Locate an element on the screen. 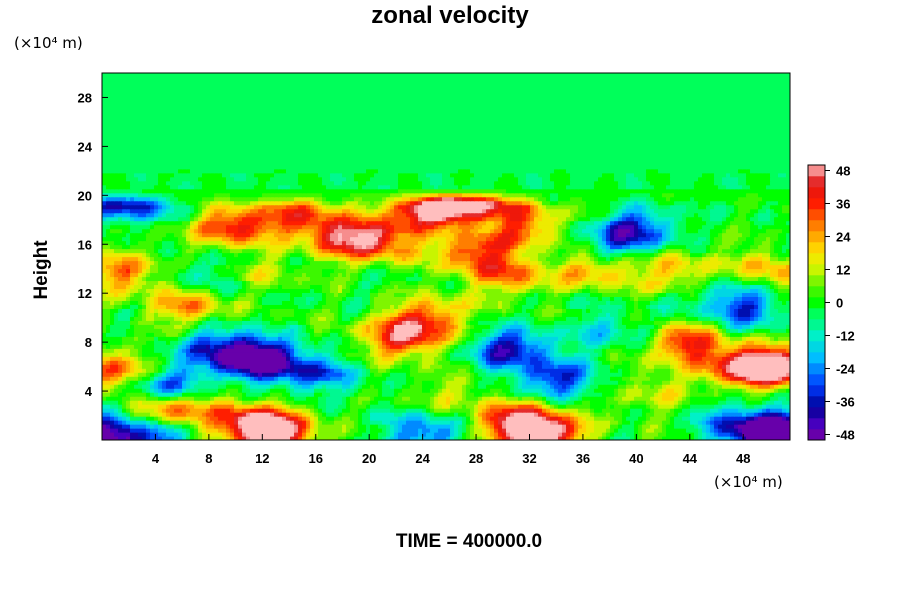  colorbar-tick-label: 0 is located at coordinates (839, 303).